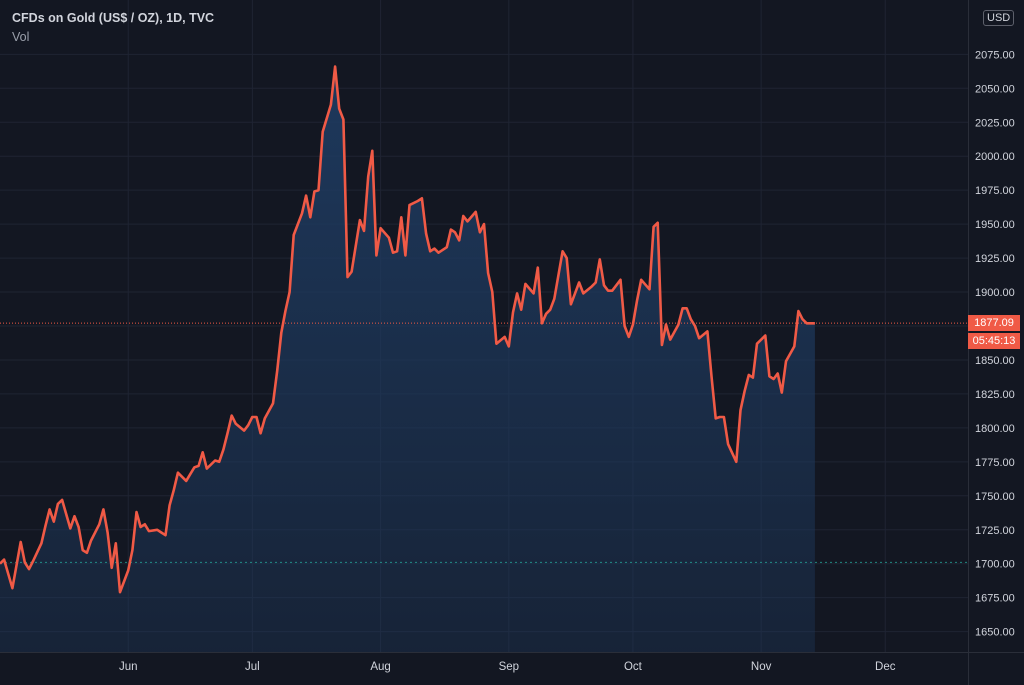 Image resolution: width=1024 pixels, height=685 pixels. Describe the element at coordinates (995, 531) in the screenshot. I see `price-tick-label: 1725.00` at that location.